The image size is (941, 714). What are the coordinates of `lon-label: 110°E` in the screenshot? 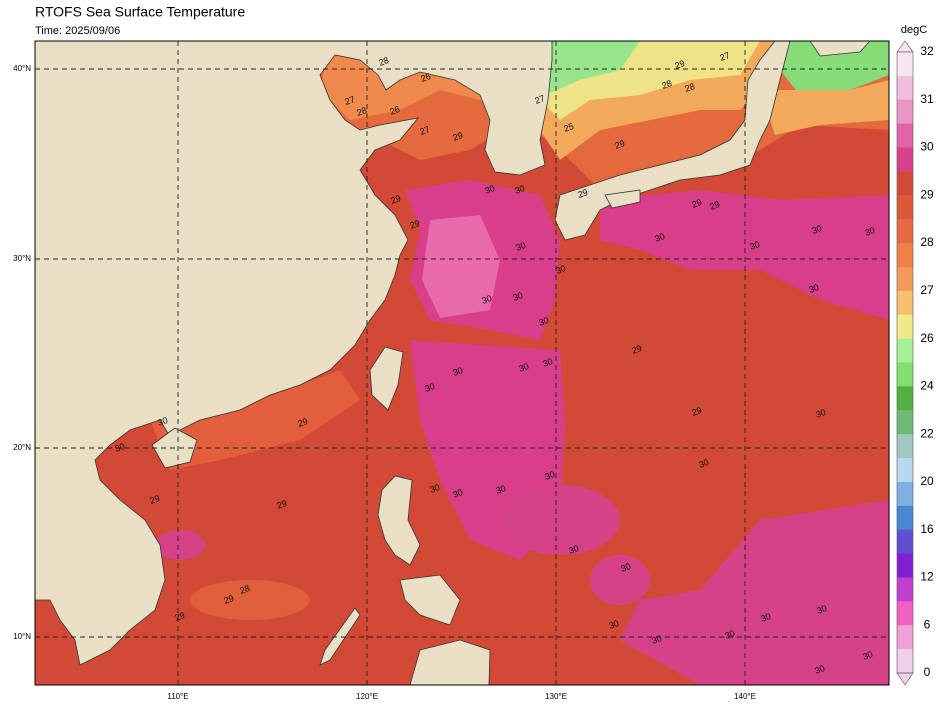 It's located at (177, 696).